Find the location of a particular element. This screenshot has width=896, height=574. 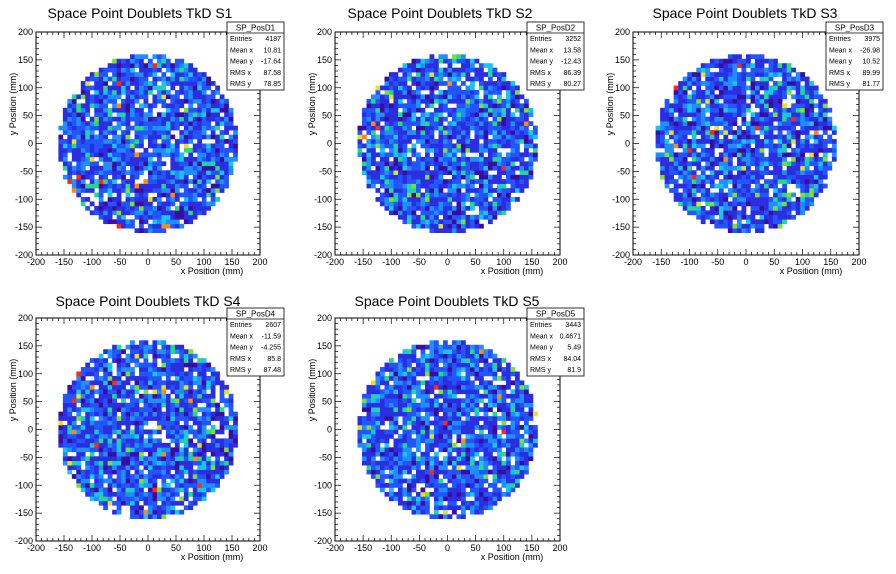

stats-label: Mean y is located at coordinates (241, 348).